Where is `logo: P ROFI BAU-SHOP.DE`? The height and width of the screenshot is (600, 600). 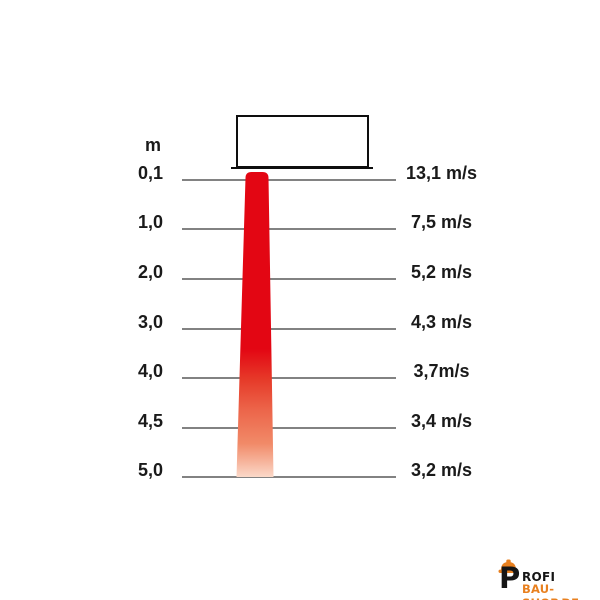
logo: P ROFI BAU-SHOP.DE is located at coordinates (547, 579).